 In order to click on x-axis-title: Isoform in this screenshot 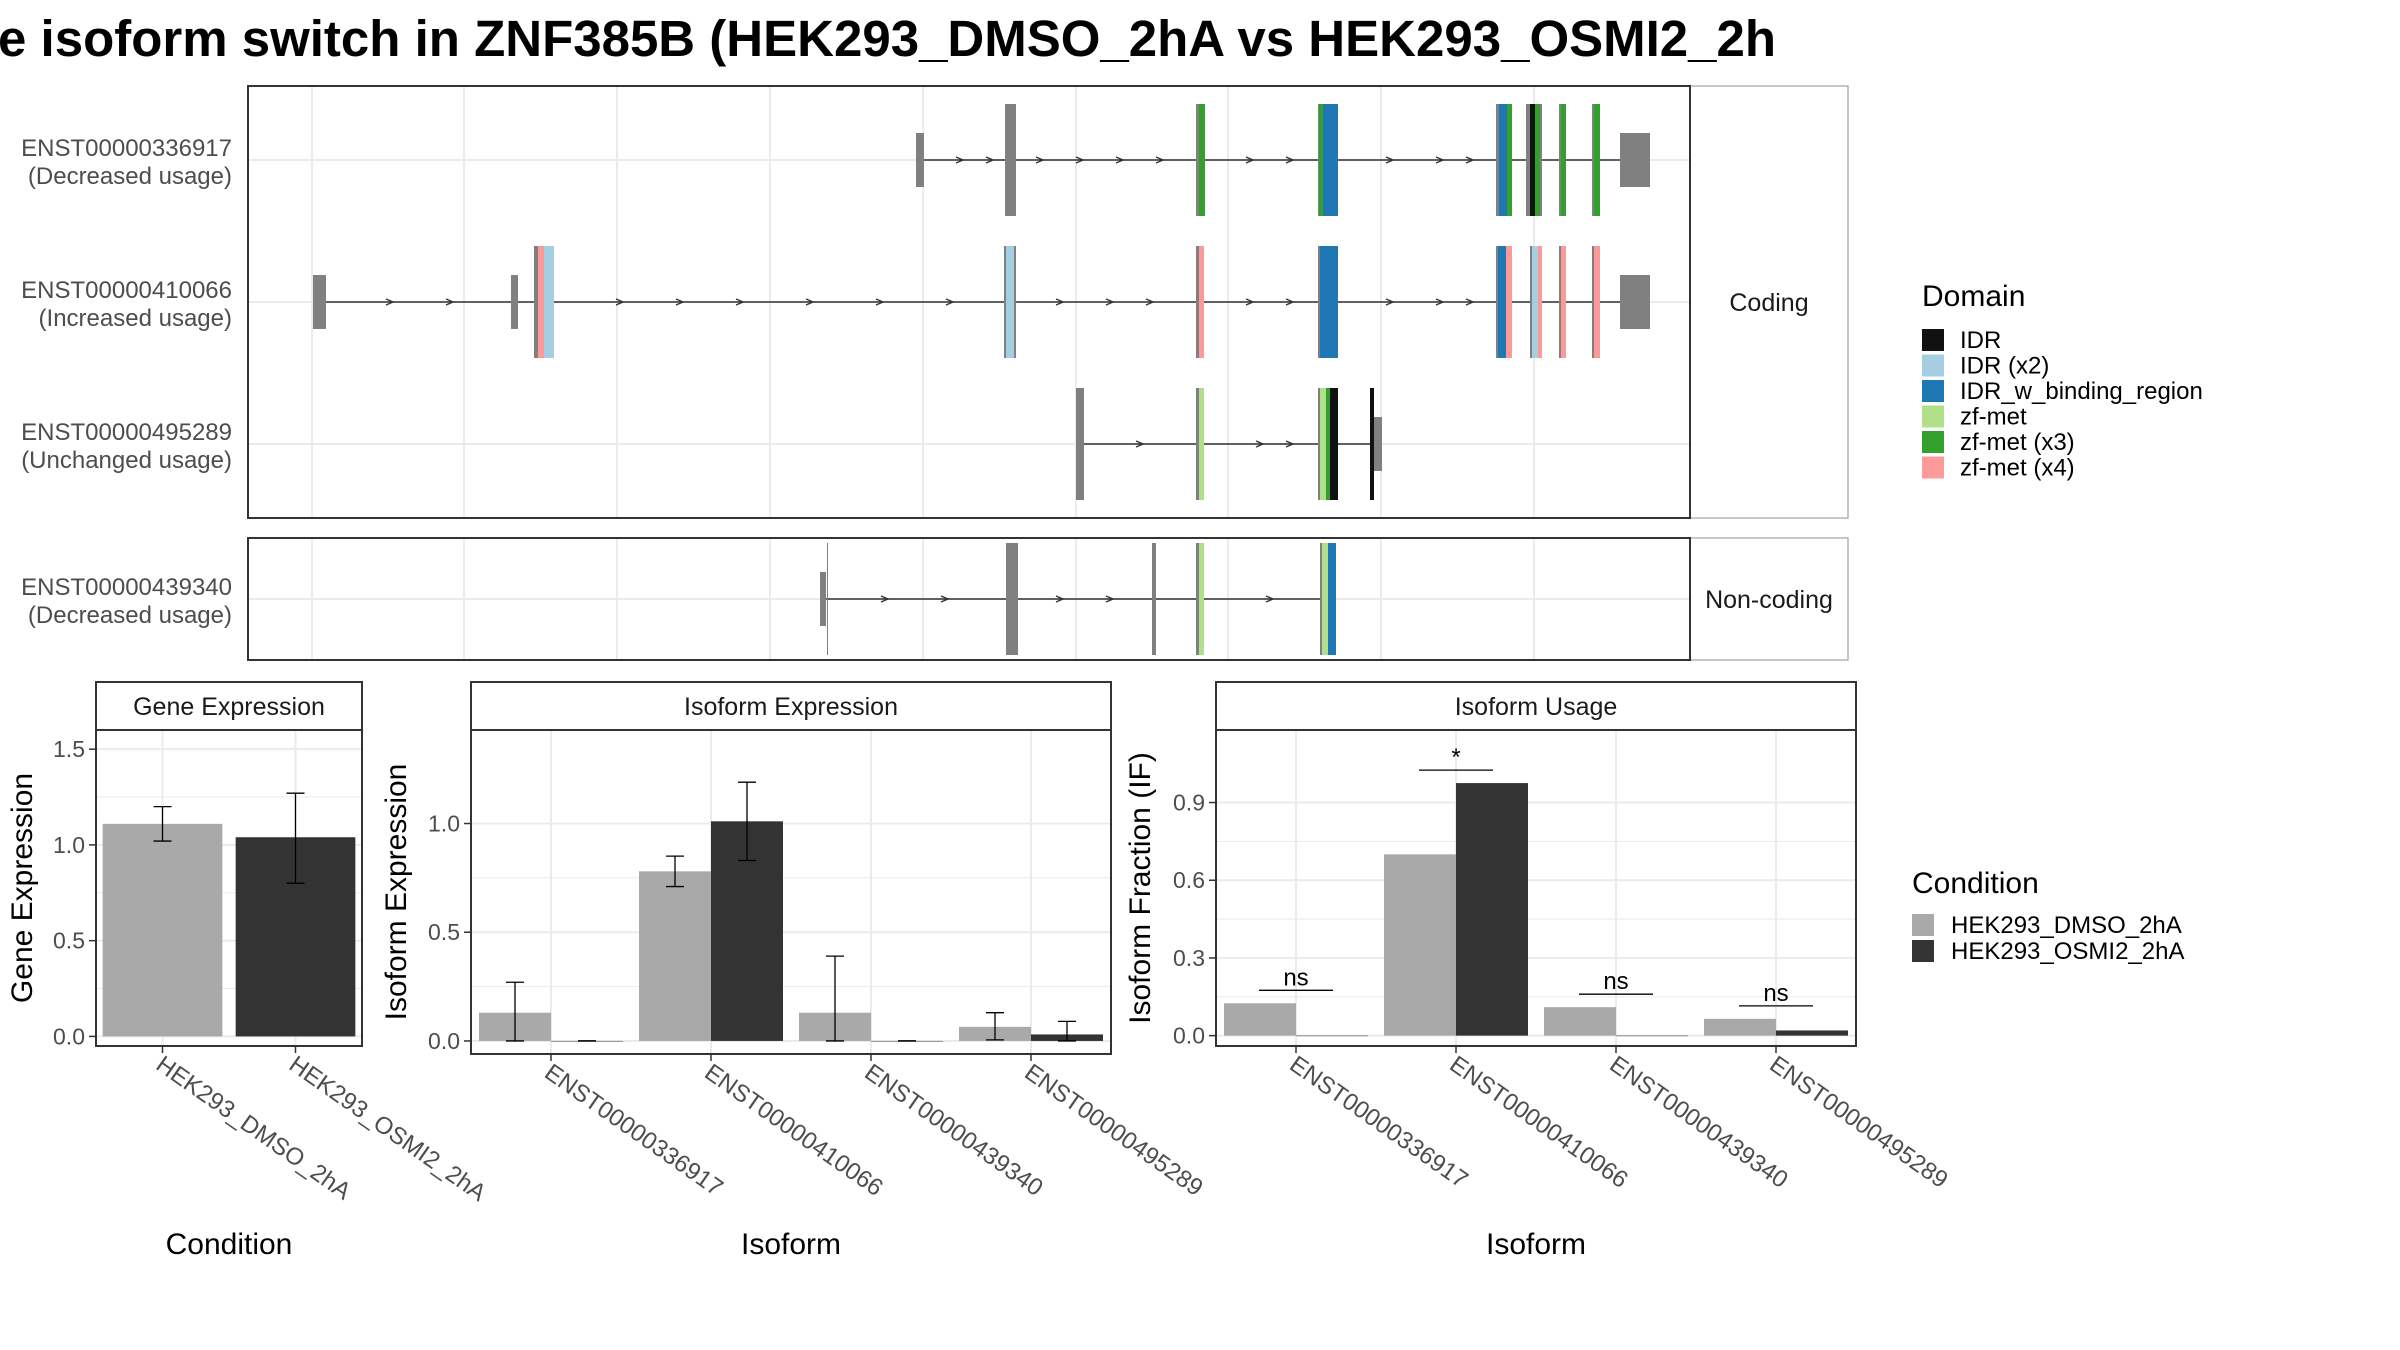, I will do `click(791, 1244)`.